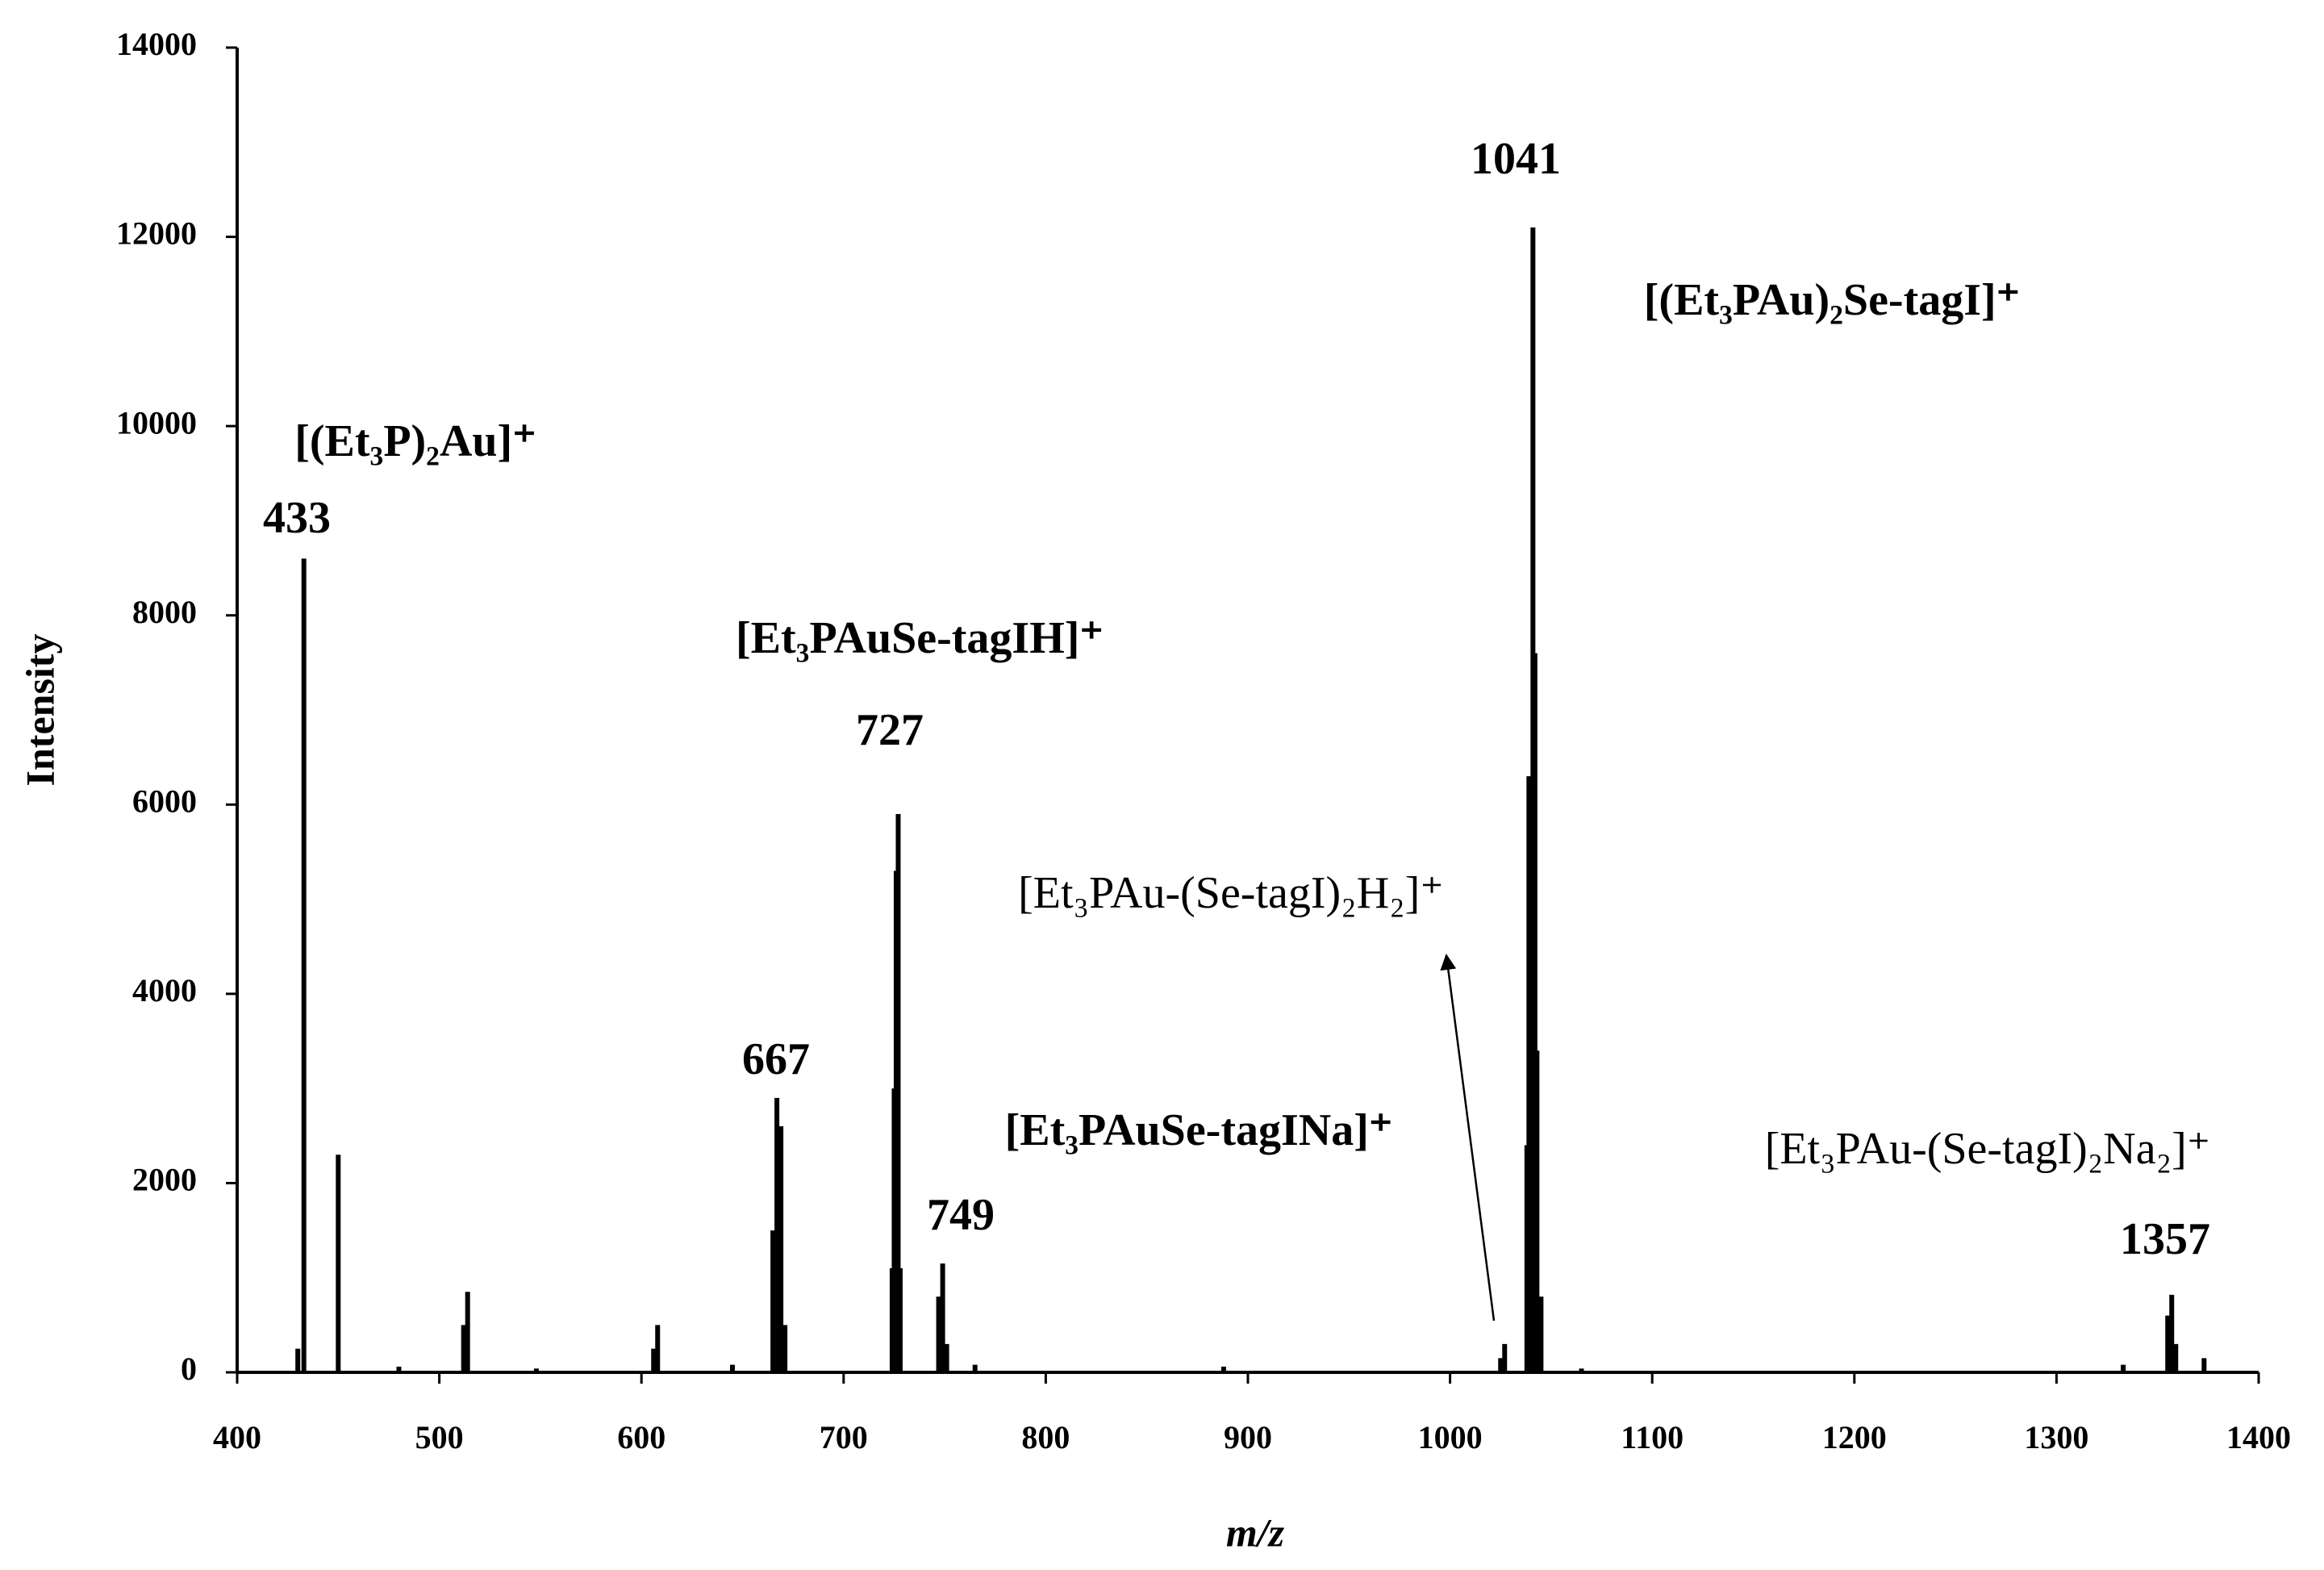 This screenshot has width=2324, height=1570. I want to click on annotation: 1041, so click(1516, 159).